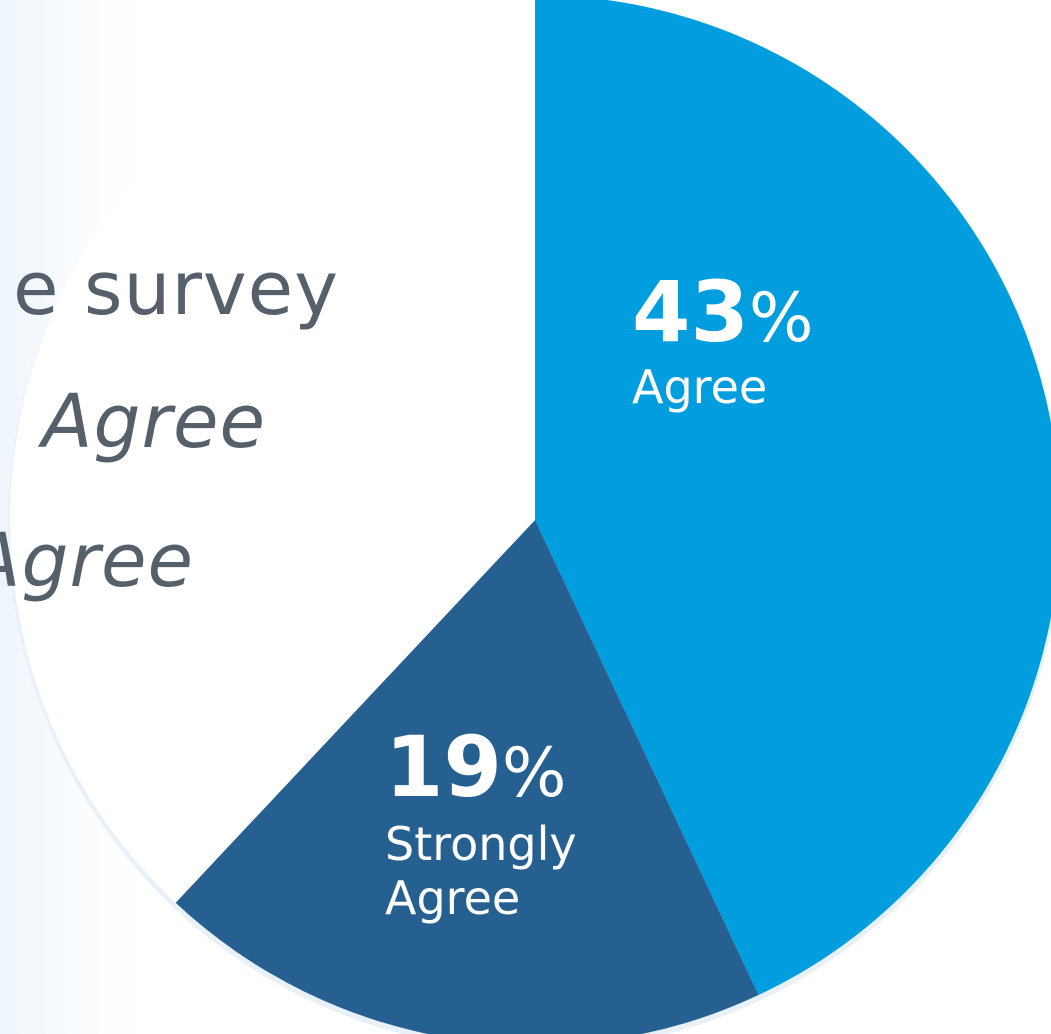 The image size is (1051, 1034). What do you see at coordinates (97, 561) in the screenshot?
I see `survey-text-line-3: Agree` at bounding box center [97, 561].